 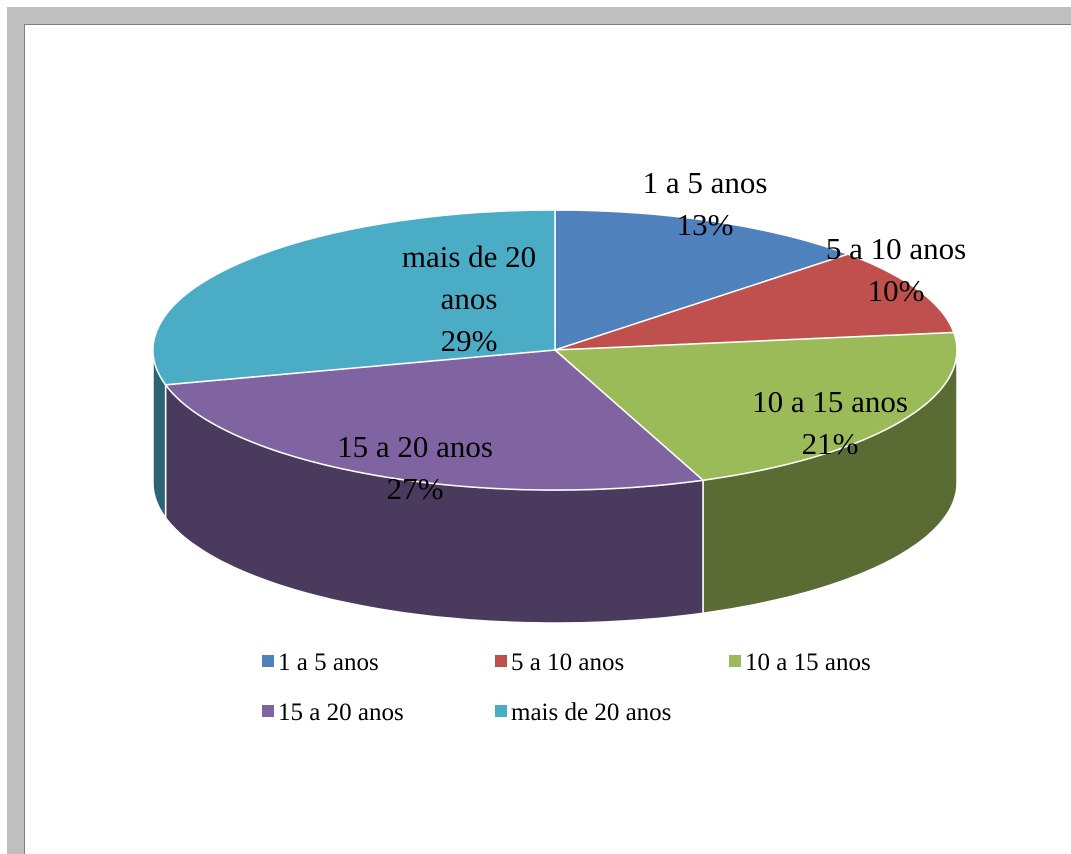 I want to click on legend-item-5-a-10-anos: 5 a 10 anos, so click(x=559, y=662).